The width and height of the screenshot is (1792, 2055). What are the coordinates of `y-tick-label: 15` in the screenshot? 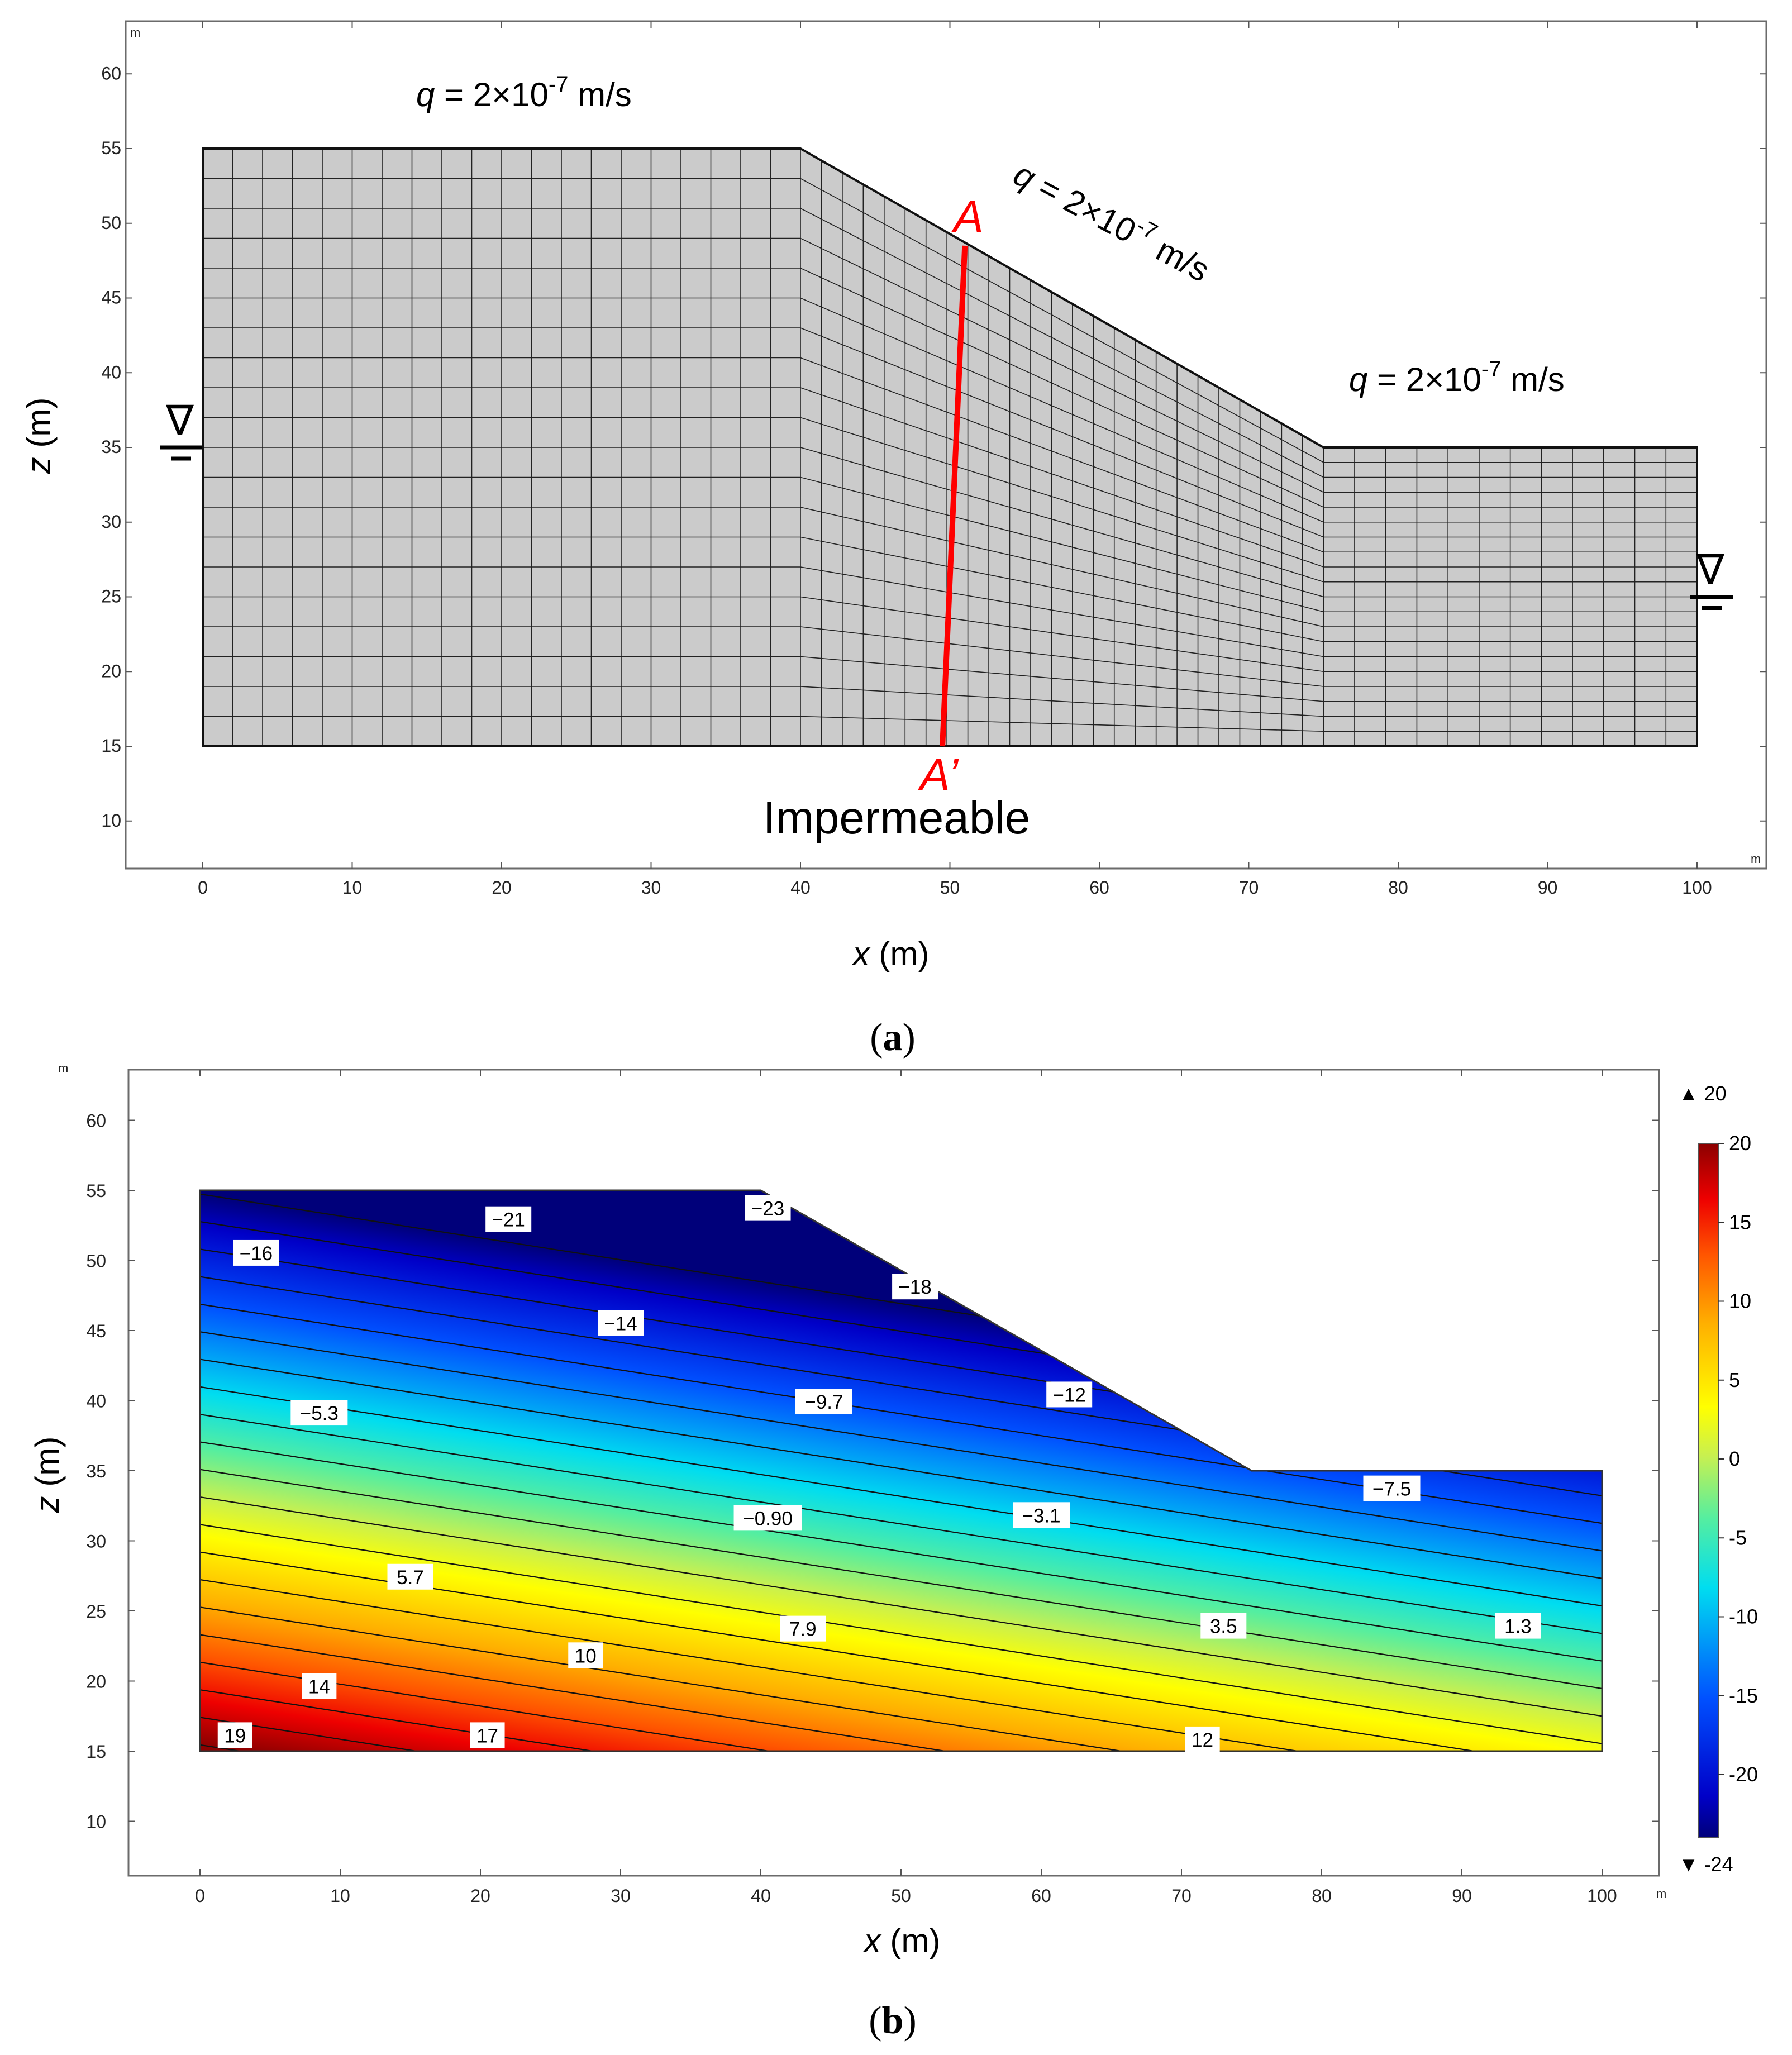 It's located at (96, 1752).